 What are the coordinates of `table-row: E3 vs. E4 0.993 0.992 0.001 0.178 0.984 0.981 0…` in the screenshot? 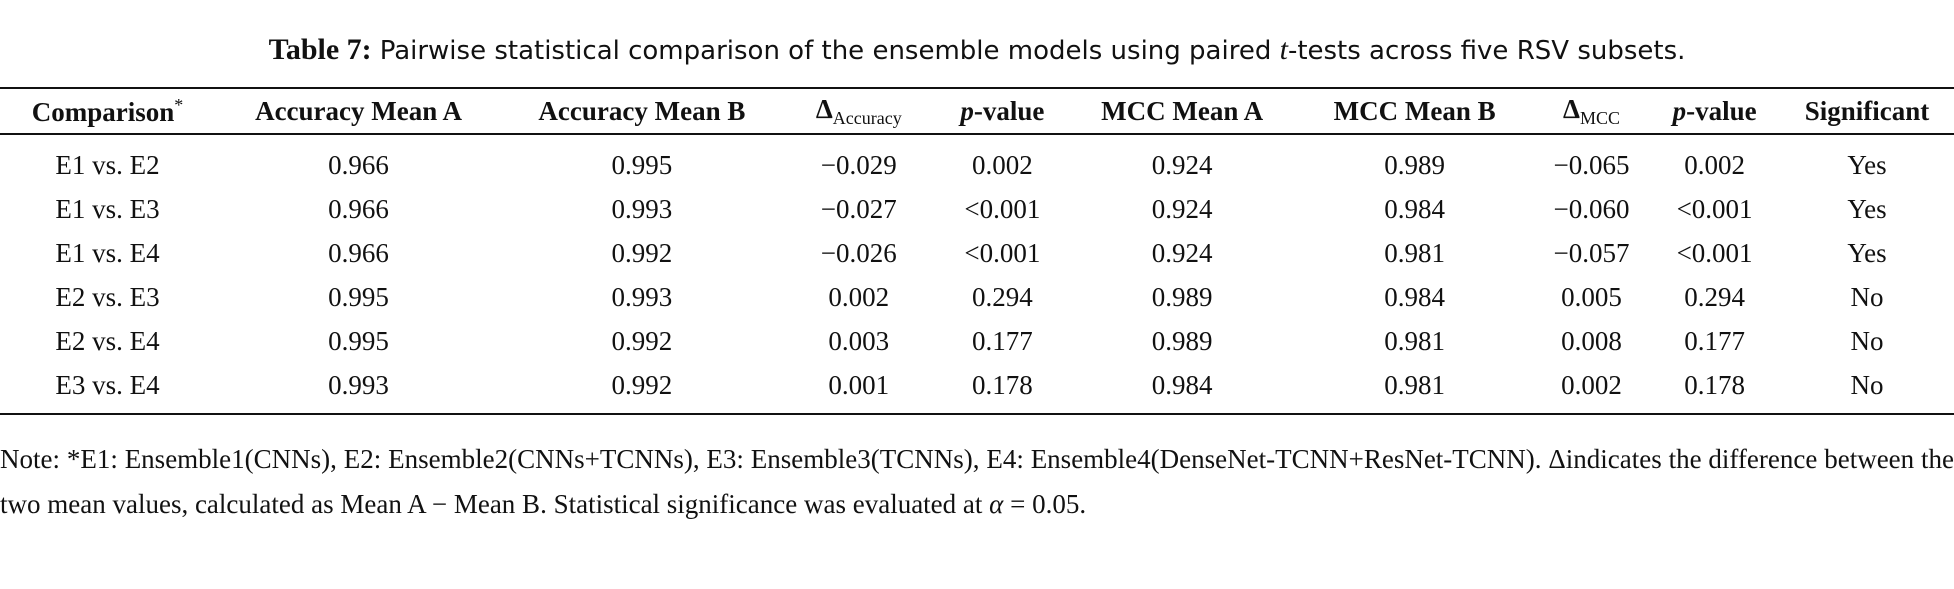 It's located at (977, 388).